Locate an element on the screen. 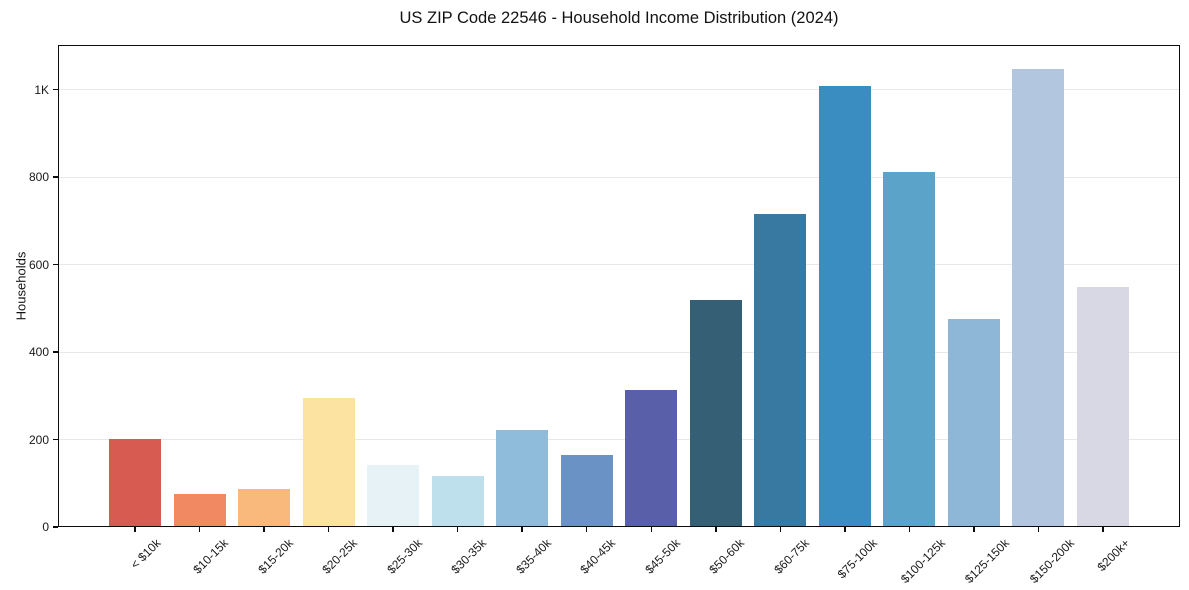  x-tick-label: $10-15k is located at coordinates (211, 556).